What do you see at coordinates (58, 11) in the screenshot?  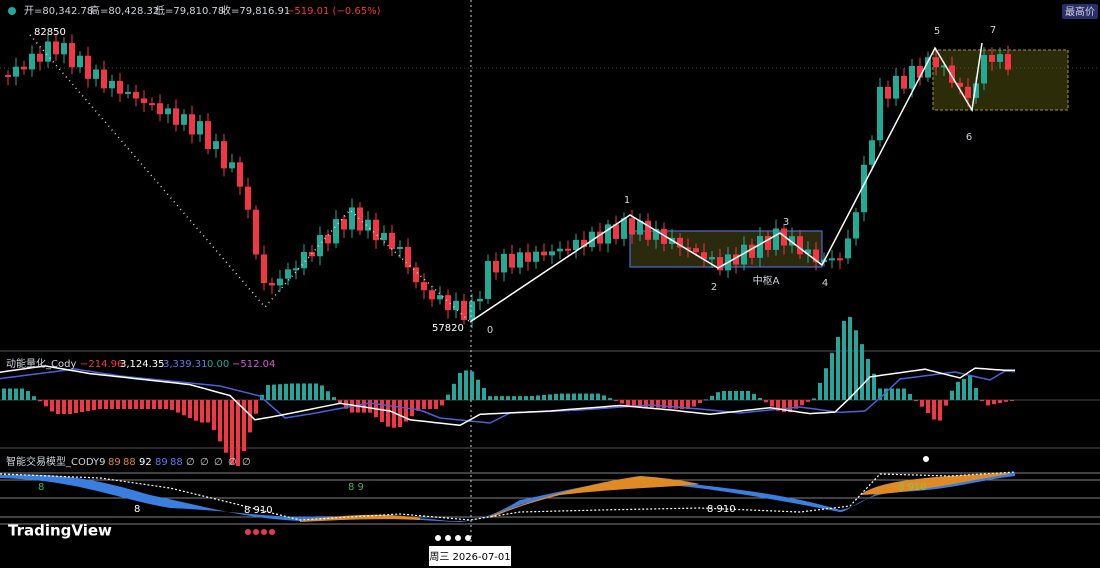 I see `open: 开=80,342.78` at bounding box center [58, 11].